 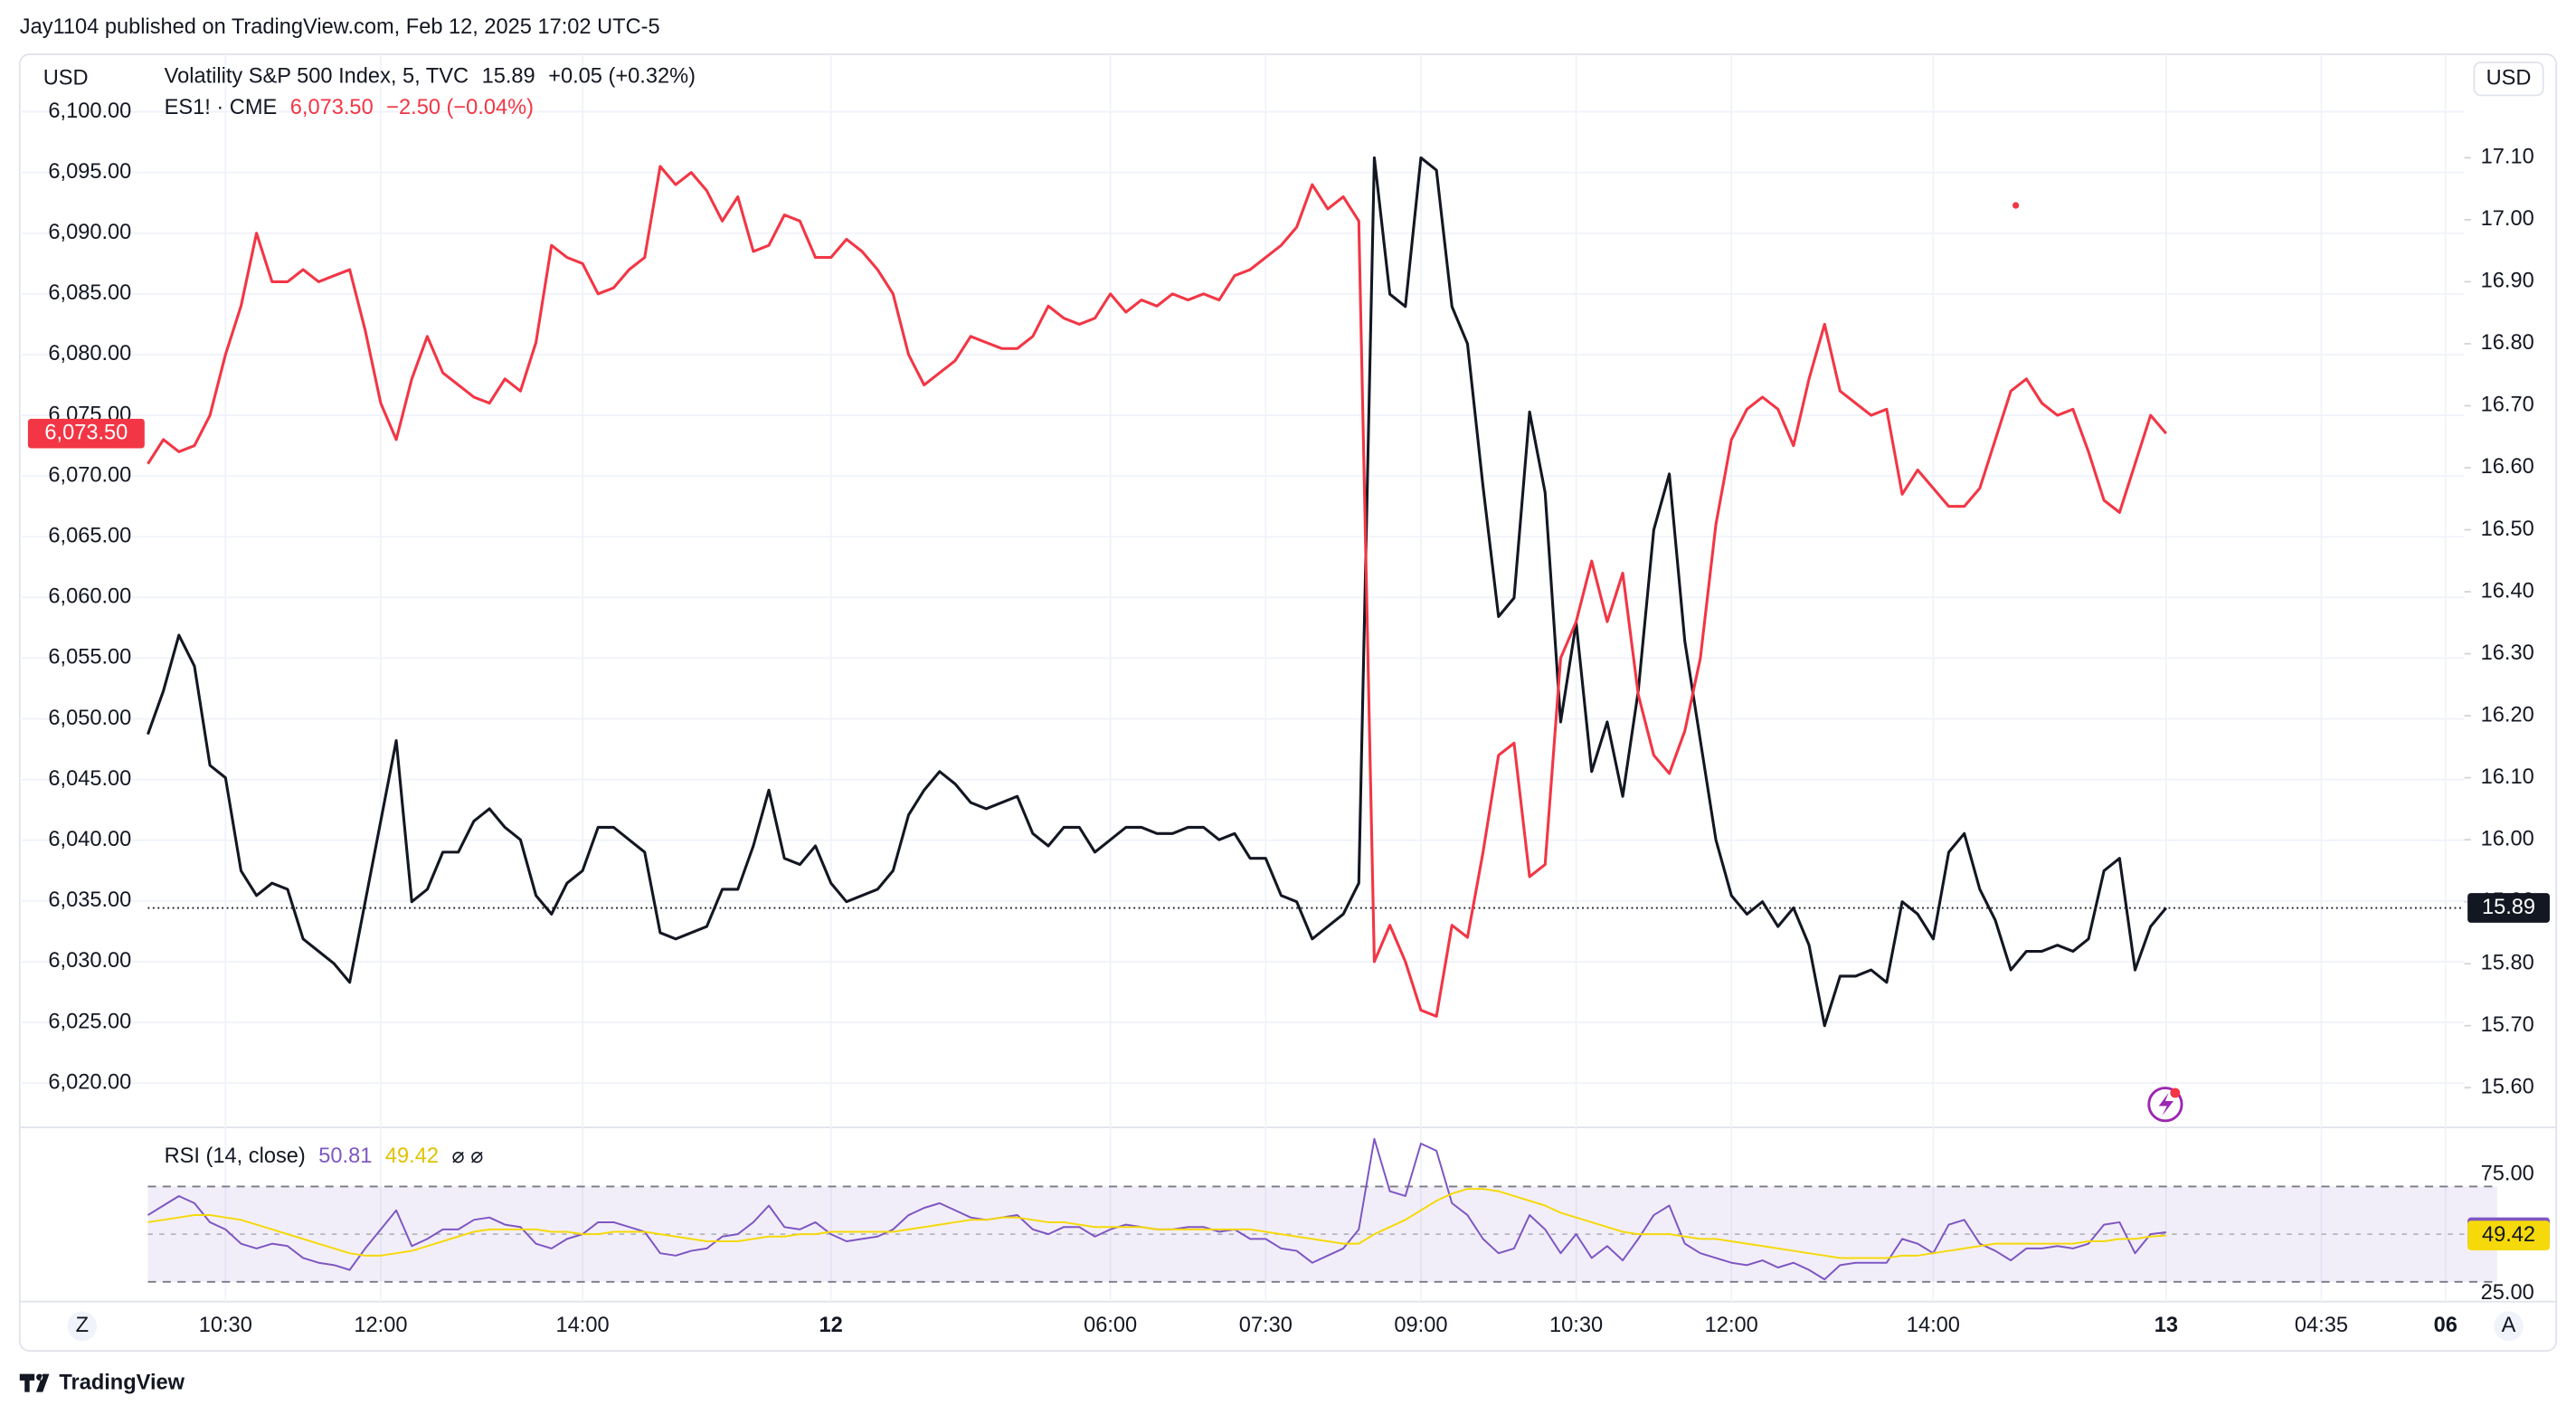 I want to click on legend-item: 15.89, so click(x=509, y=77).